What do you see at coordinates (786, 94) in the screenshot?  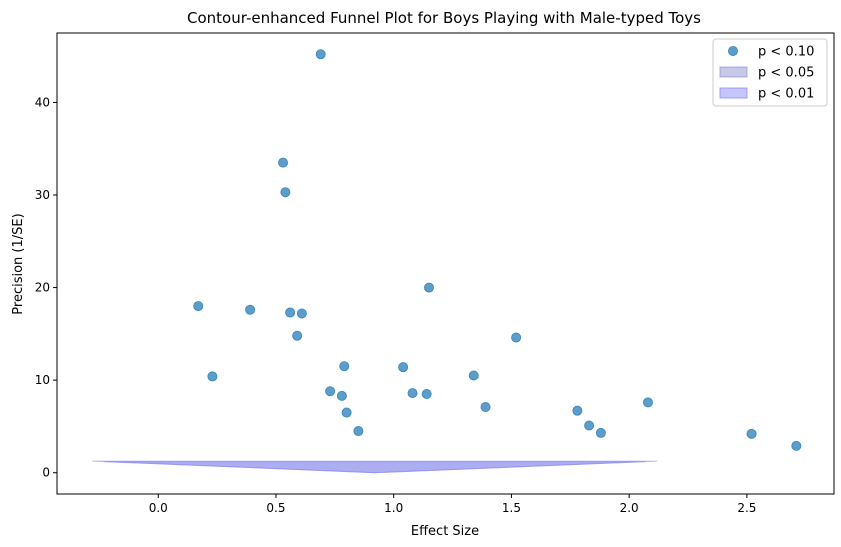 I see `legend-label: p < 0.01` at bounding box center [786, 94].